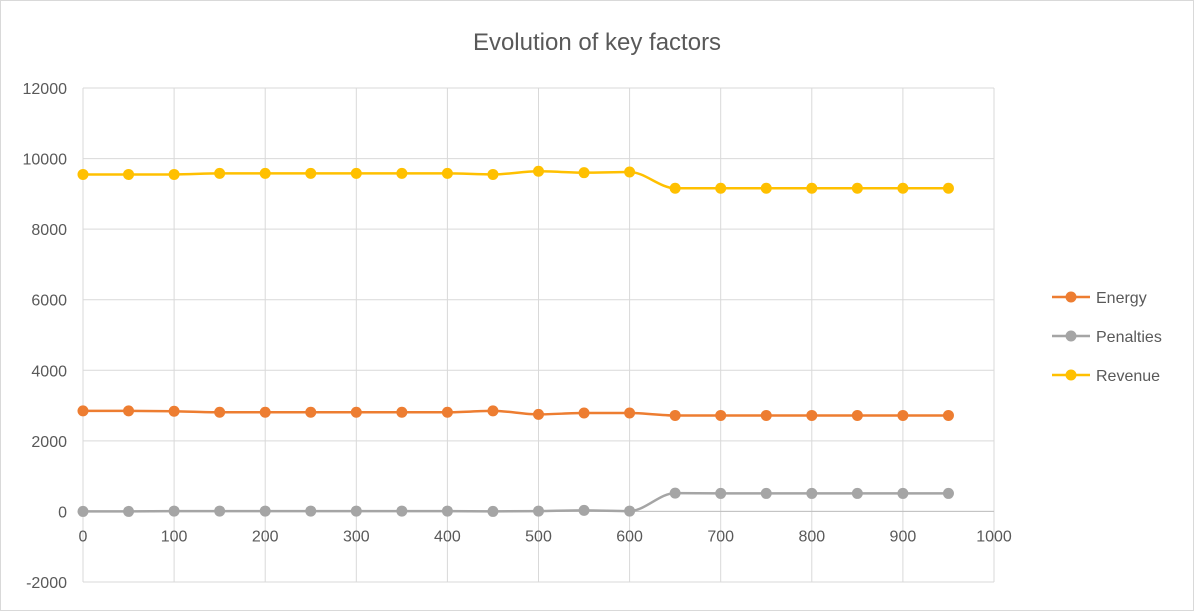  What do you see at coordinates (720, 536) in the screenshot?
I see `x-tick-label: 700` at bounding box center [720, 536].